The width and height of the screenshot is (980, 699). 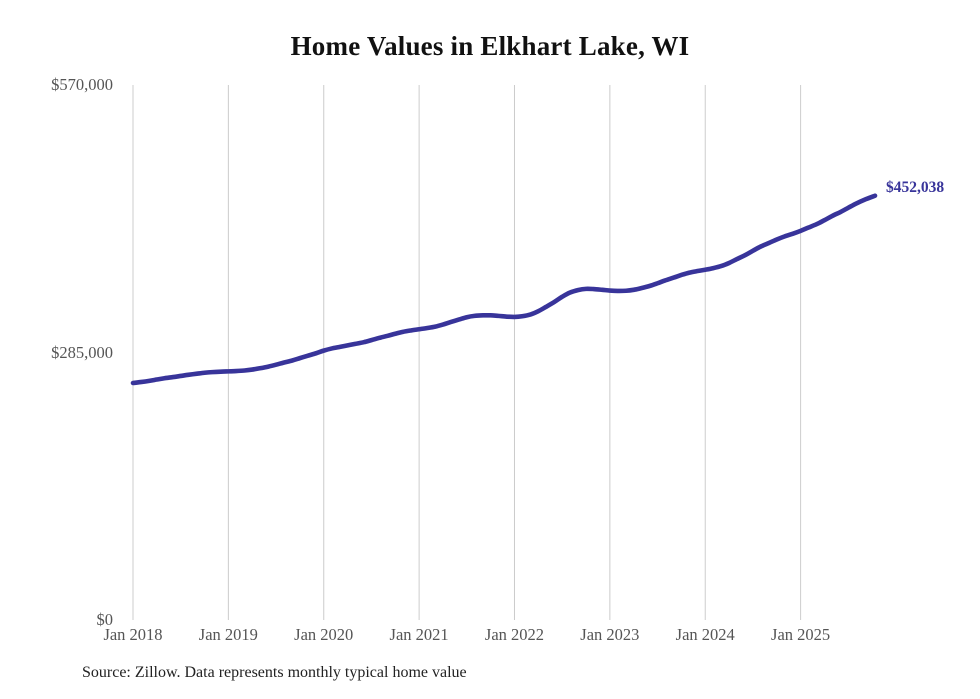 What do you see at coordinates (228, 634) in the screenshot?
I see `x-axis-tick-label-jan-2019: Jan 2019` at bounding box center [228, 634].